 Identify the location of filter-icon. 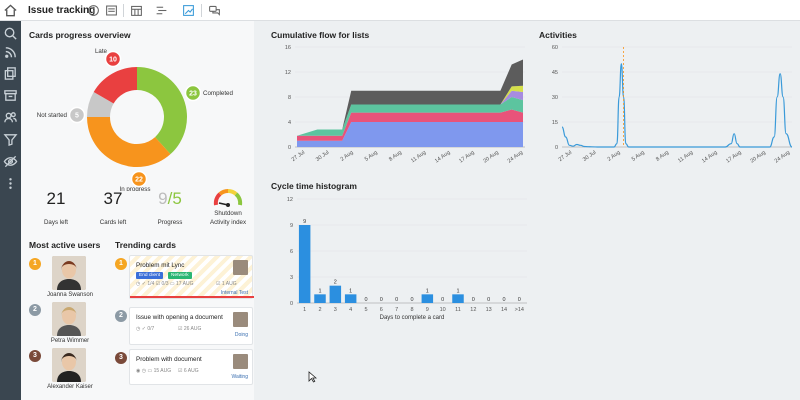
(10, 139).